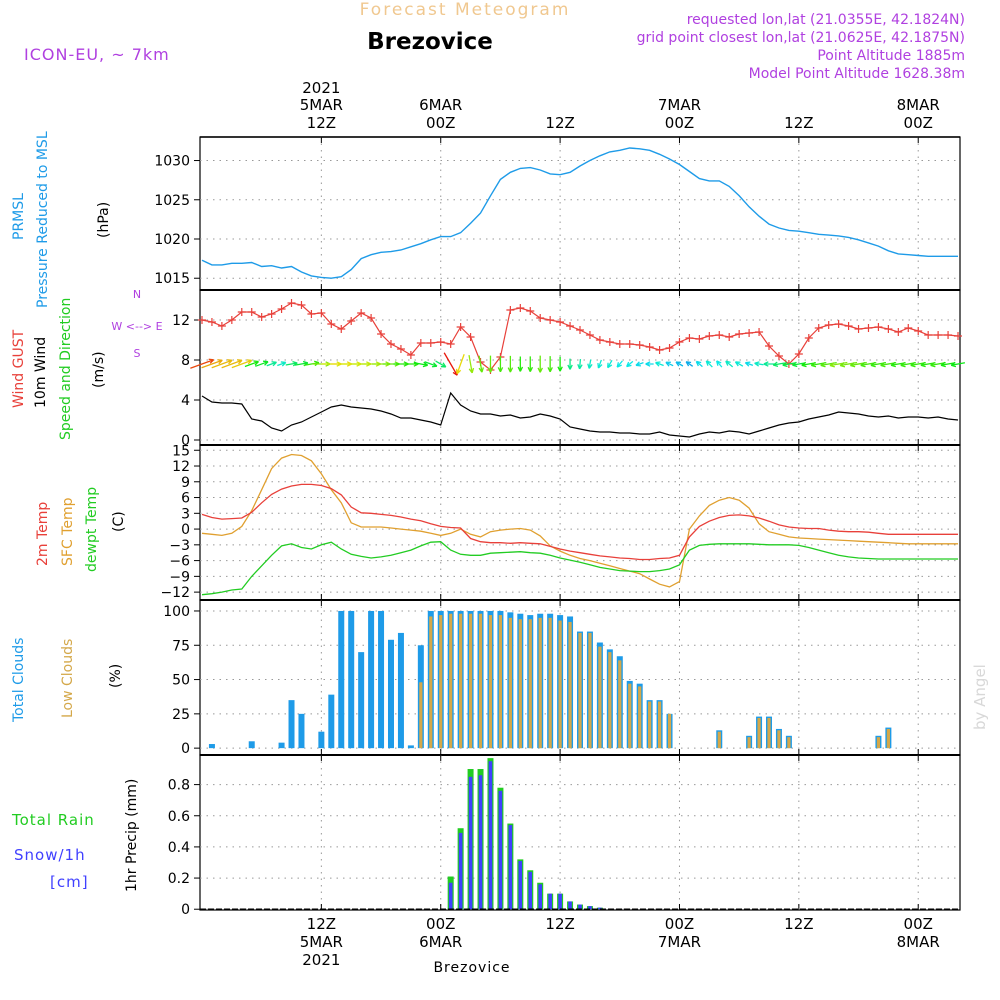 This screenshot has width=1000, height=1000. What do you see at coordinates (465, 678) in the screenshot?
I see `clouds-panel: Total Clouds Low Clouds (%) 0 25 50 75 100` at bounding box center [465, 678].